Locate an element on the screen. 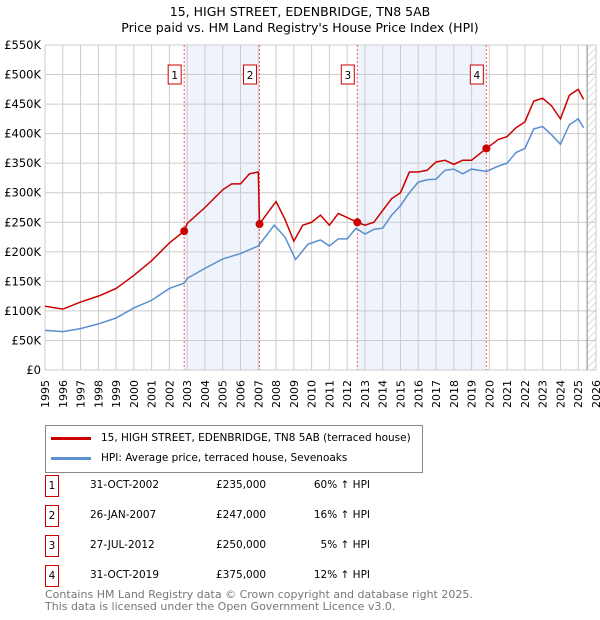 The image size is (600, 620). x-tick-label: 2010 is located at coordinates (312, 394).